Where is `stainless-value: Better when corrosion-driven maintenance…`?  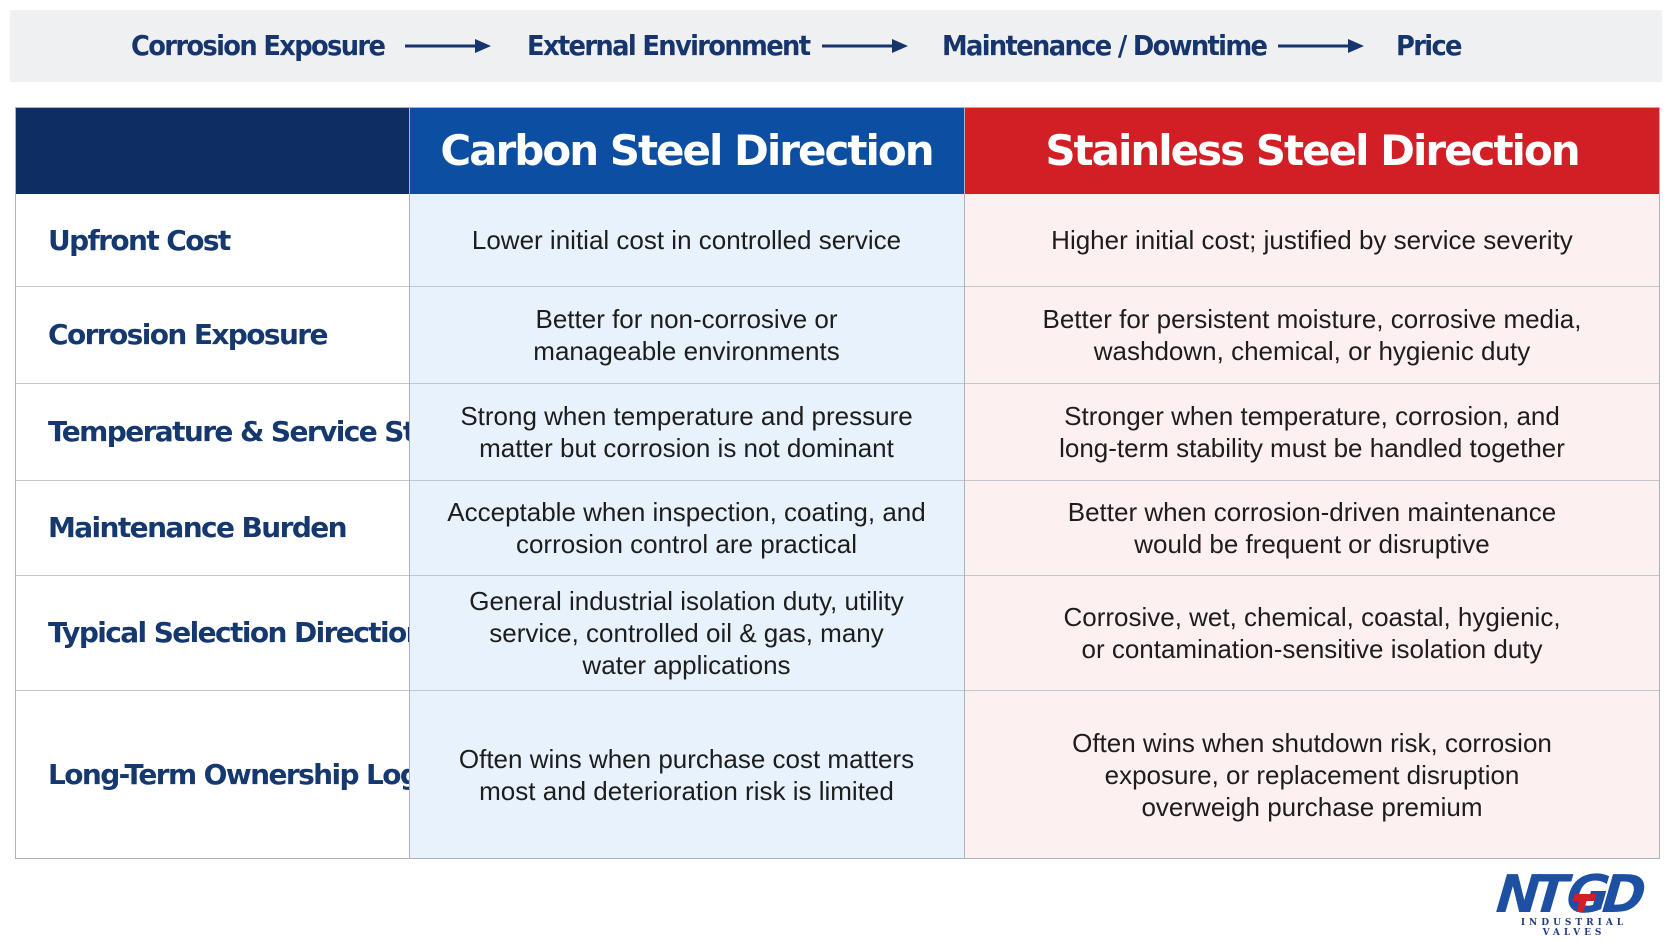
stainless-value: Better when corrosion-driven maintenance… is located at coordinates (1312, 527).